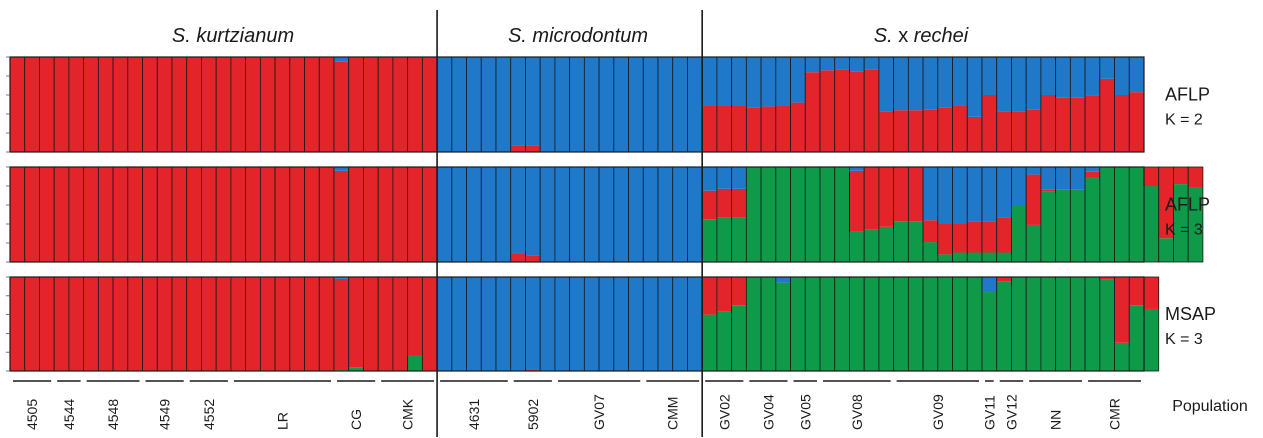  Describe the element at coordinates (599, 412) in the screenshot. I see `population-label: GV07` at that location.